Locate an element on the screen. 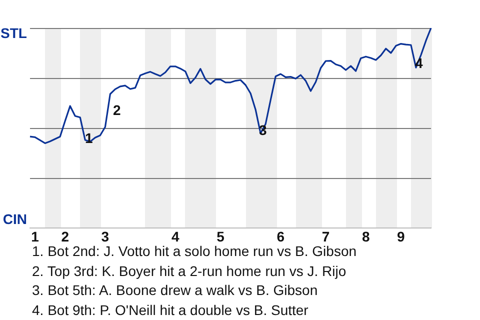  x-tick-label: 3 is located at coordinates (105, 236).